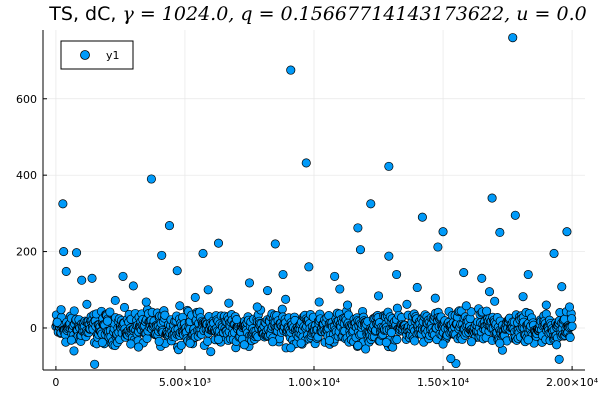 The height and width of the screenshot is (400, 600). What do you see at coordinates (185, 382) in the screenshot?
I see `x-tick-label-1: 5.00×10³` at bounding box center [185, 382].